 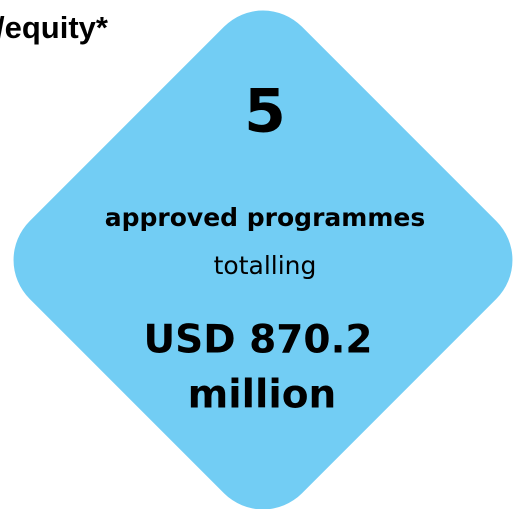 What do you see at coordinates (257, 340) in the screenshot?
I see `stat-amount: USD 870.2` at bounding box center [257, 340].